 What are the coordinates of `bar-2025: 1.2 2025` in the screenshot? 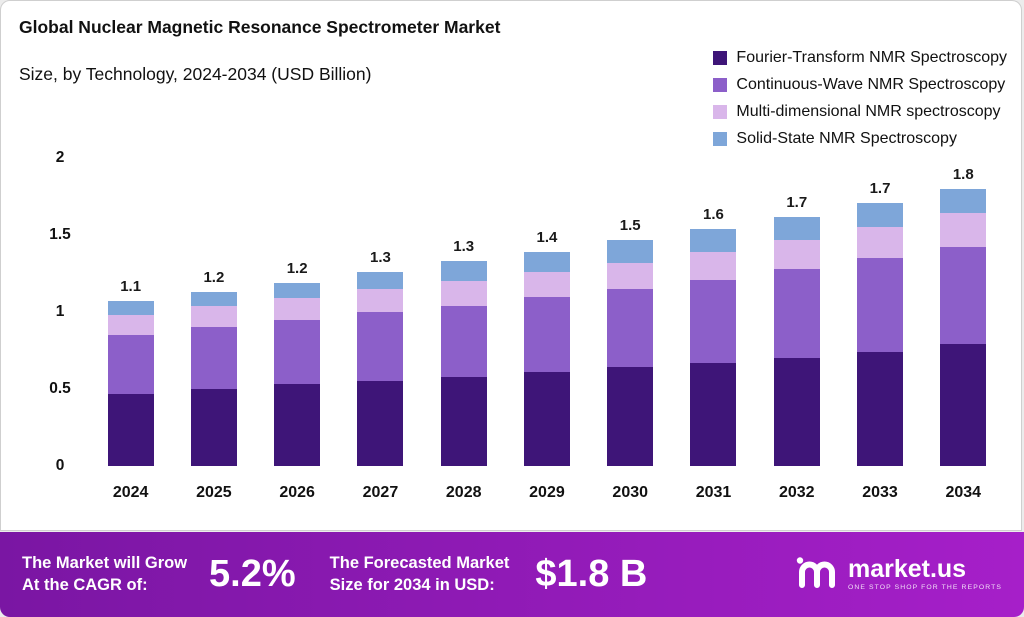 It's located at (213, 329).